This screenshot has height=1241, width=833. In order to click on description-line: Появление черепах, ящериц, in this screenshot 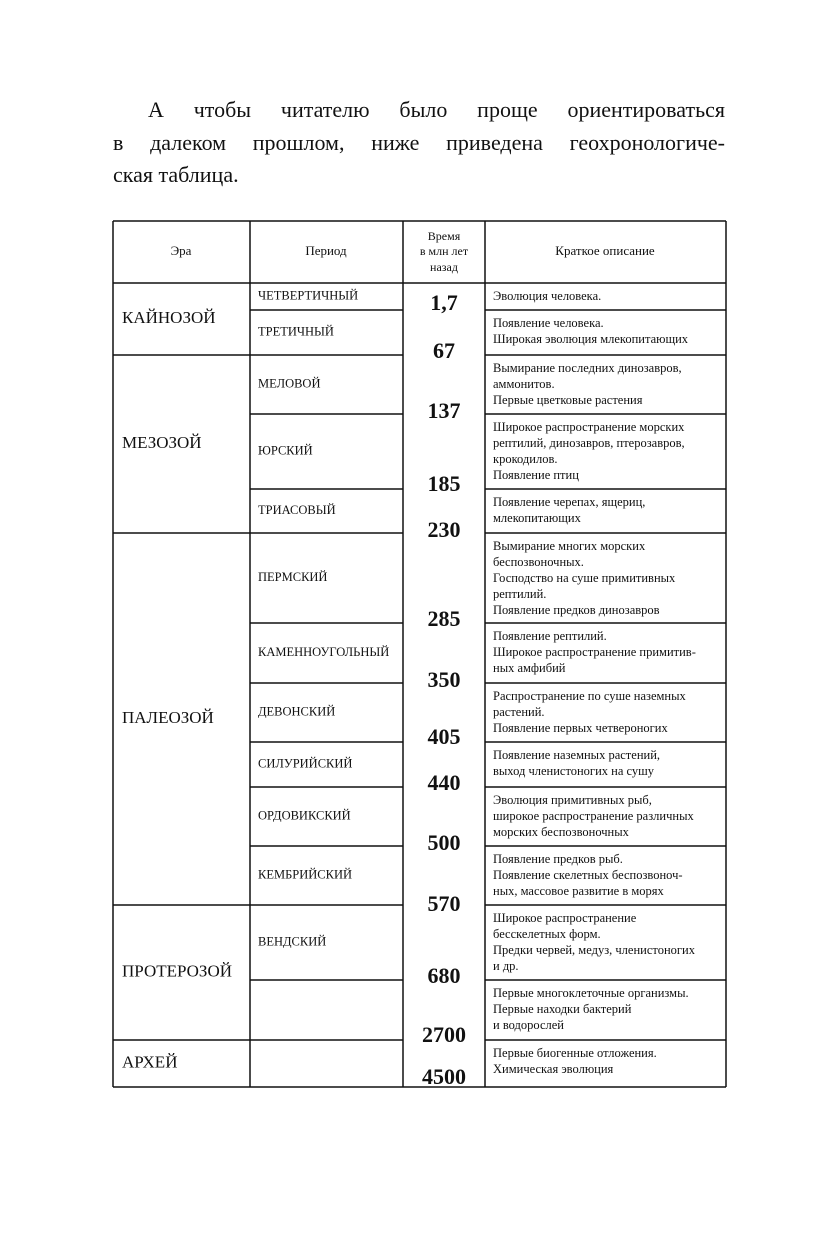, I will do `click(569, 502)`.